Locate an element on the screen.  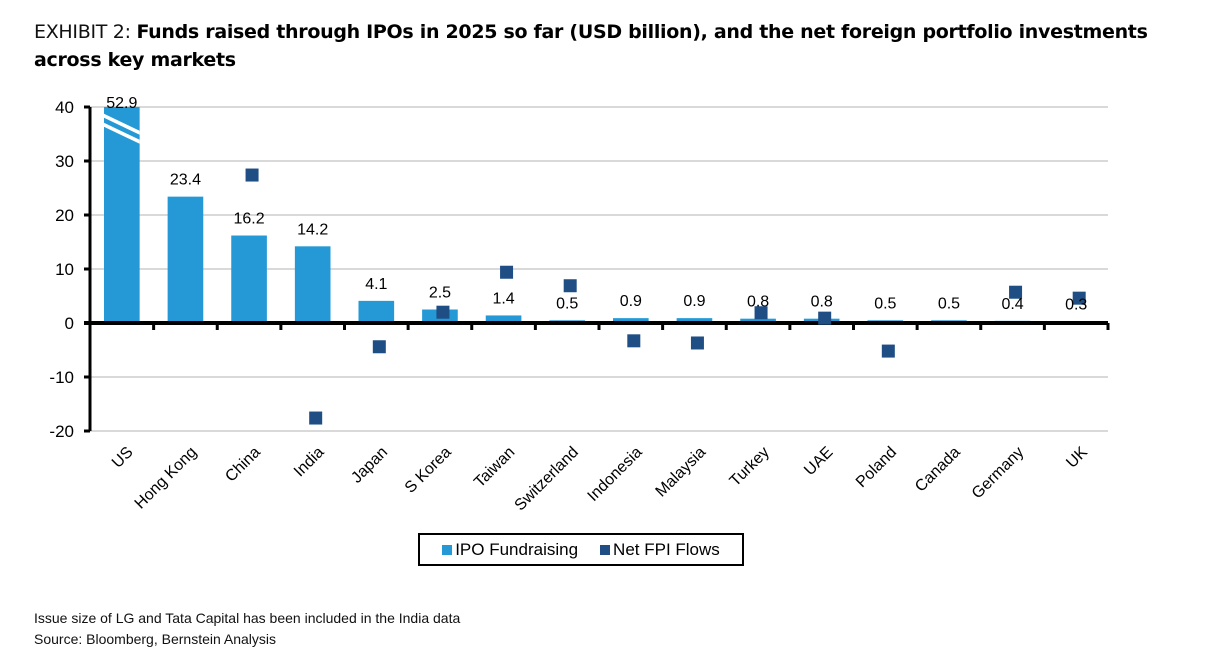
data-label: 1.4 is located at coordinates (503, 298).